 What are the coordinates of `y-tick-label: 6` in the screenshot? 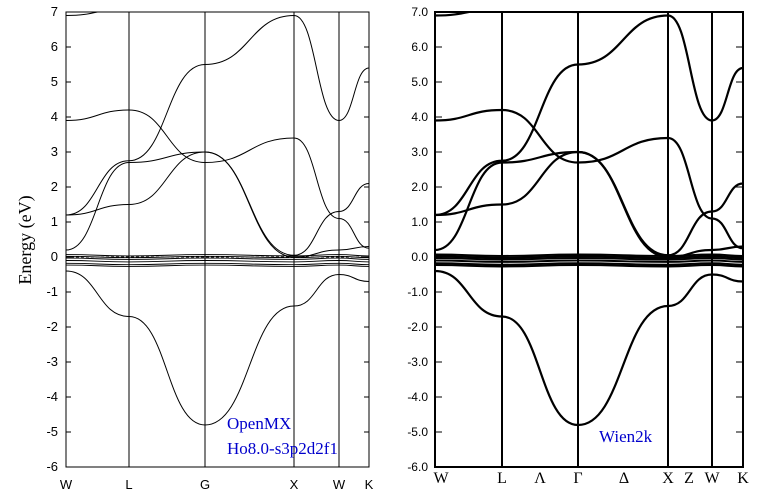 It's located at (54, 46).